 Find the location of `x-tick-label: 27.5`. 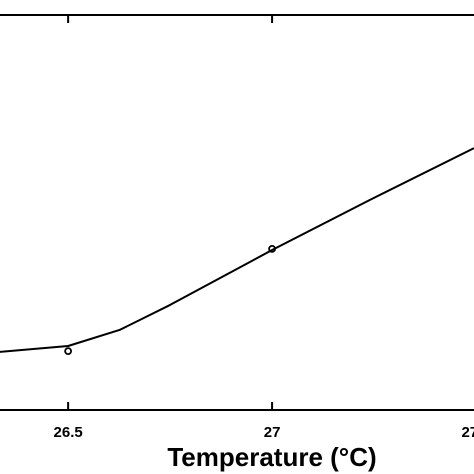

x-tick-label: 27.5 is located at coordinates (467, 432).